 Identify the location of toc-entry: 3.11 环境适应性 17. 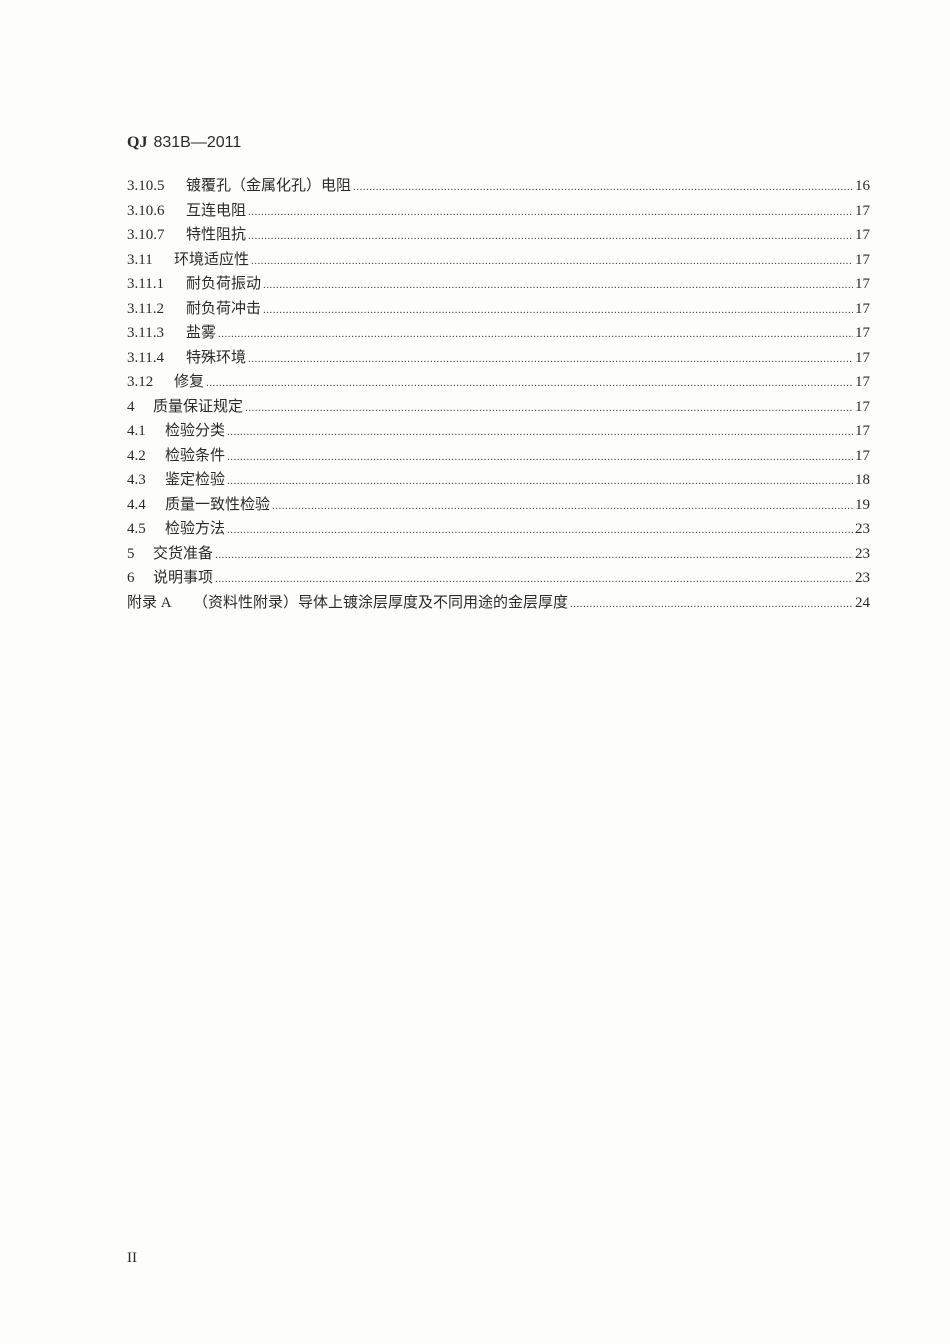
(498, 260).